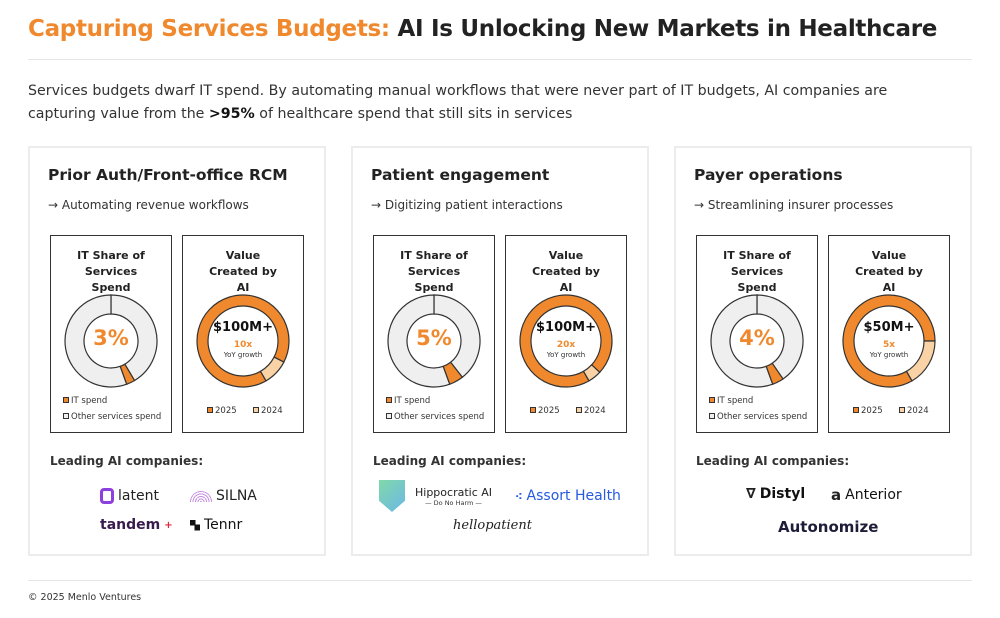  Describe the element at coordinates (757, 338) in the screenshot. I see `it-share-value: 4%` at that location.